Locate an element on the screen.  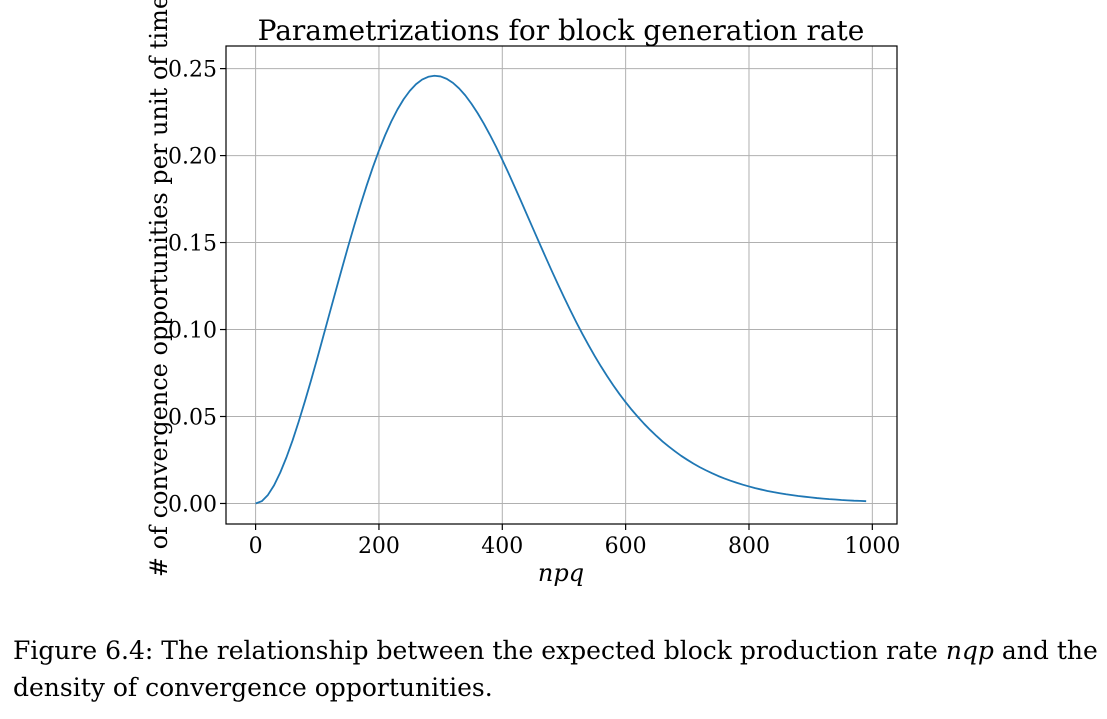
x-tick-label: 200 is located at coordinates (379, 546).